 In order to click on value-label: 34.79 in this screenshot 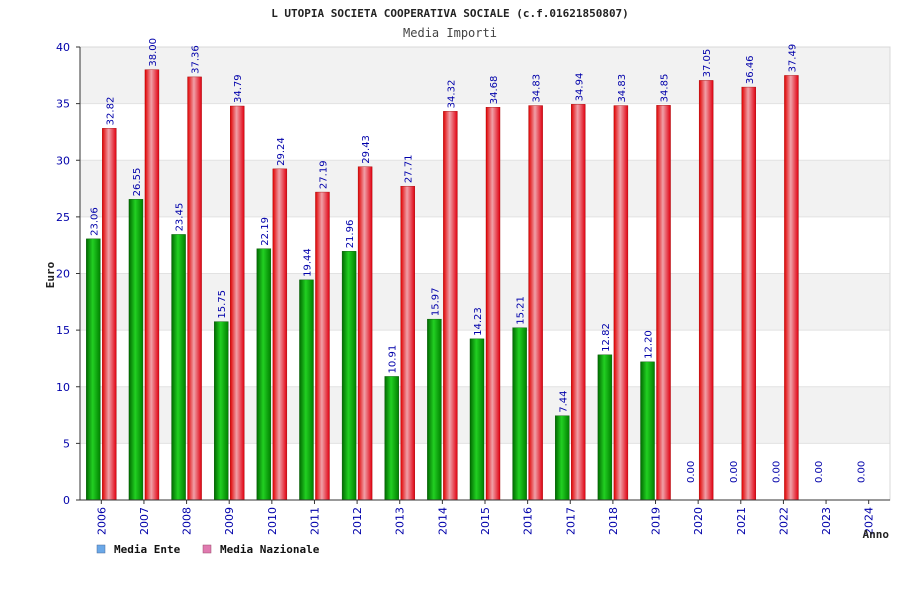, I will do `click(238, 88)`.